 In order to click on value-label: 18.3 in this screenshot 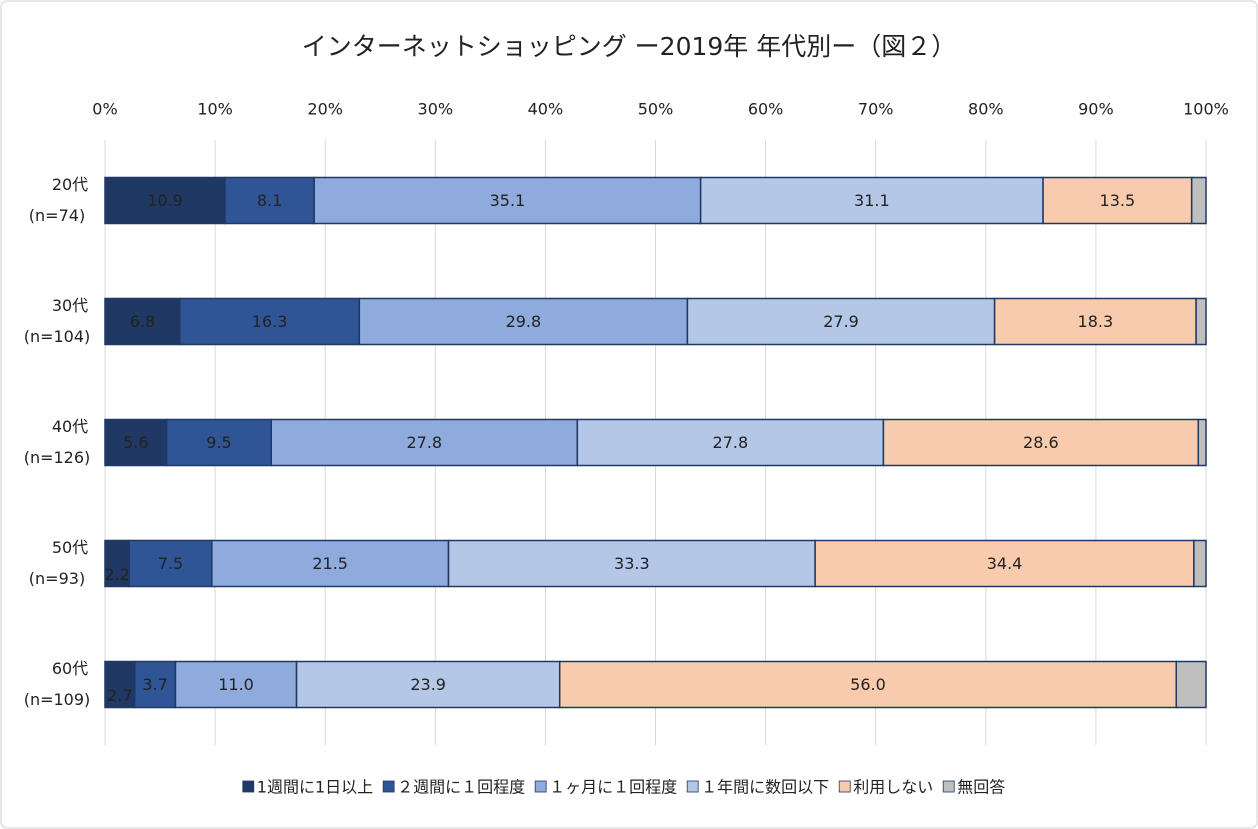, I will do `click(1096, 321)`.